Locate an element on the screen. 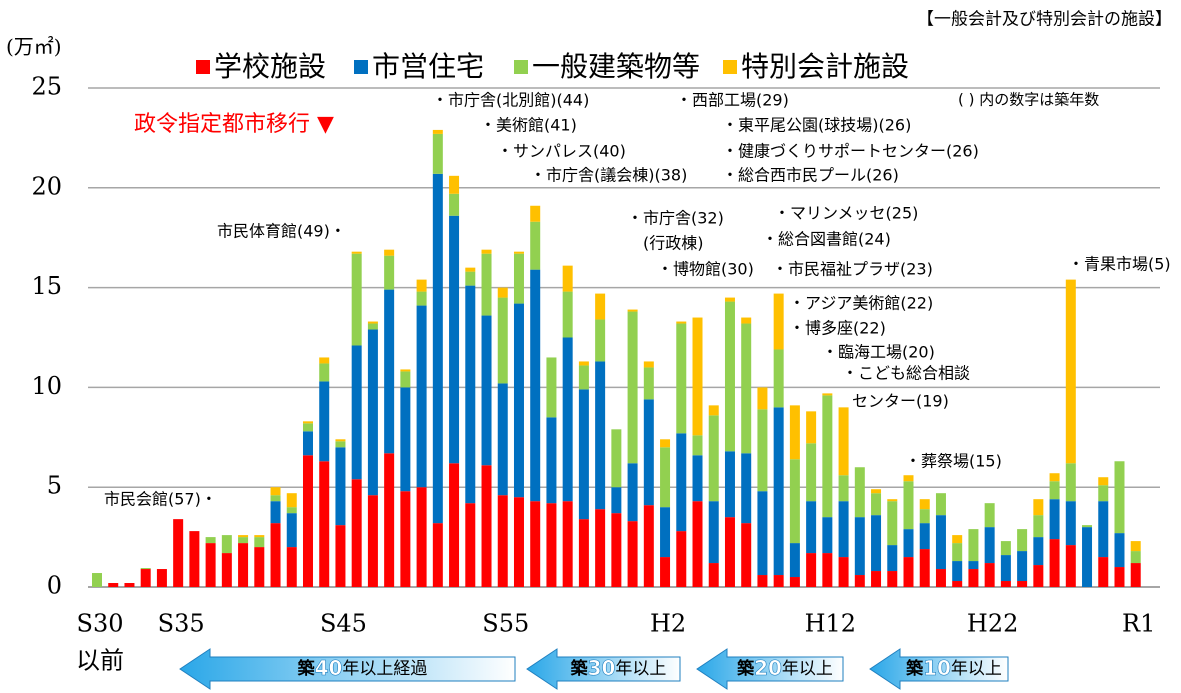  x-tick-label: H12 is located at coordinates (830, 624).